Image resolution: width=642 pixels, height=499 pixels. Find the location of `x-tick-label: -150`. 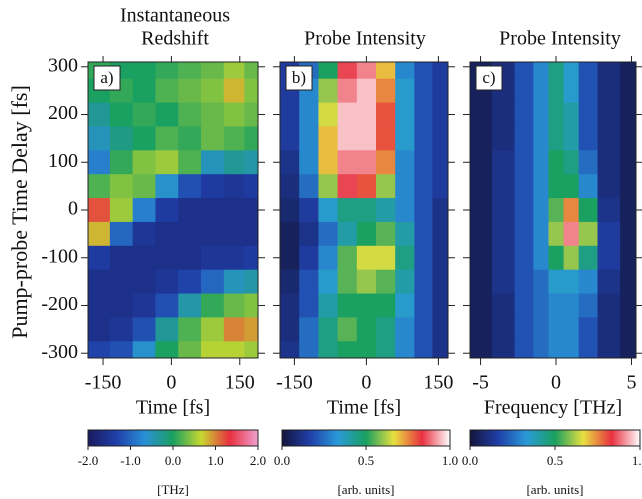

x-tick-label: -150 is located at coordinates (294, 383).